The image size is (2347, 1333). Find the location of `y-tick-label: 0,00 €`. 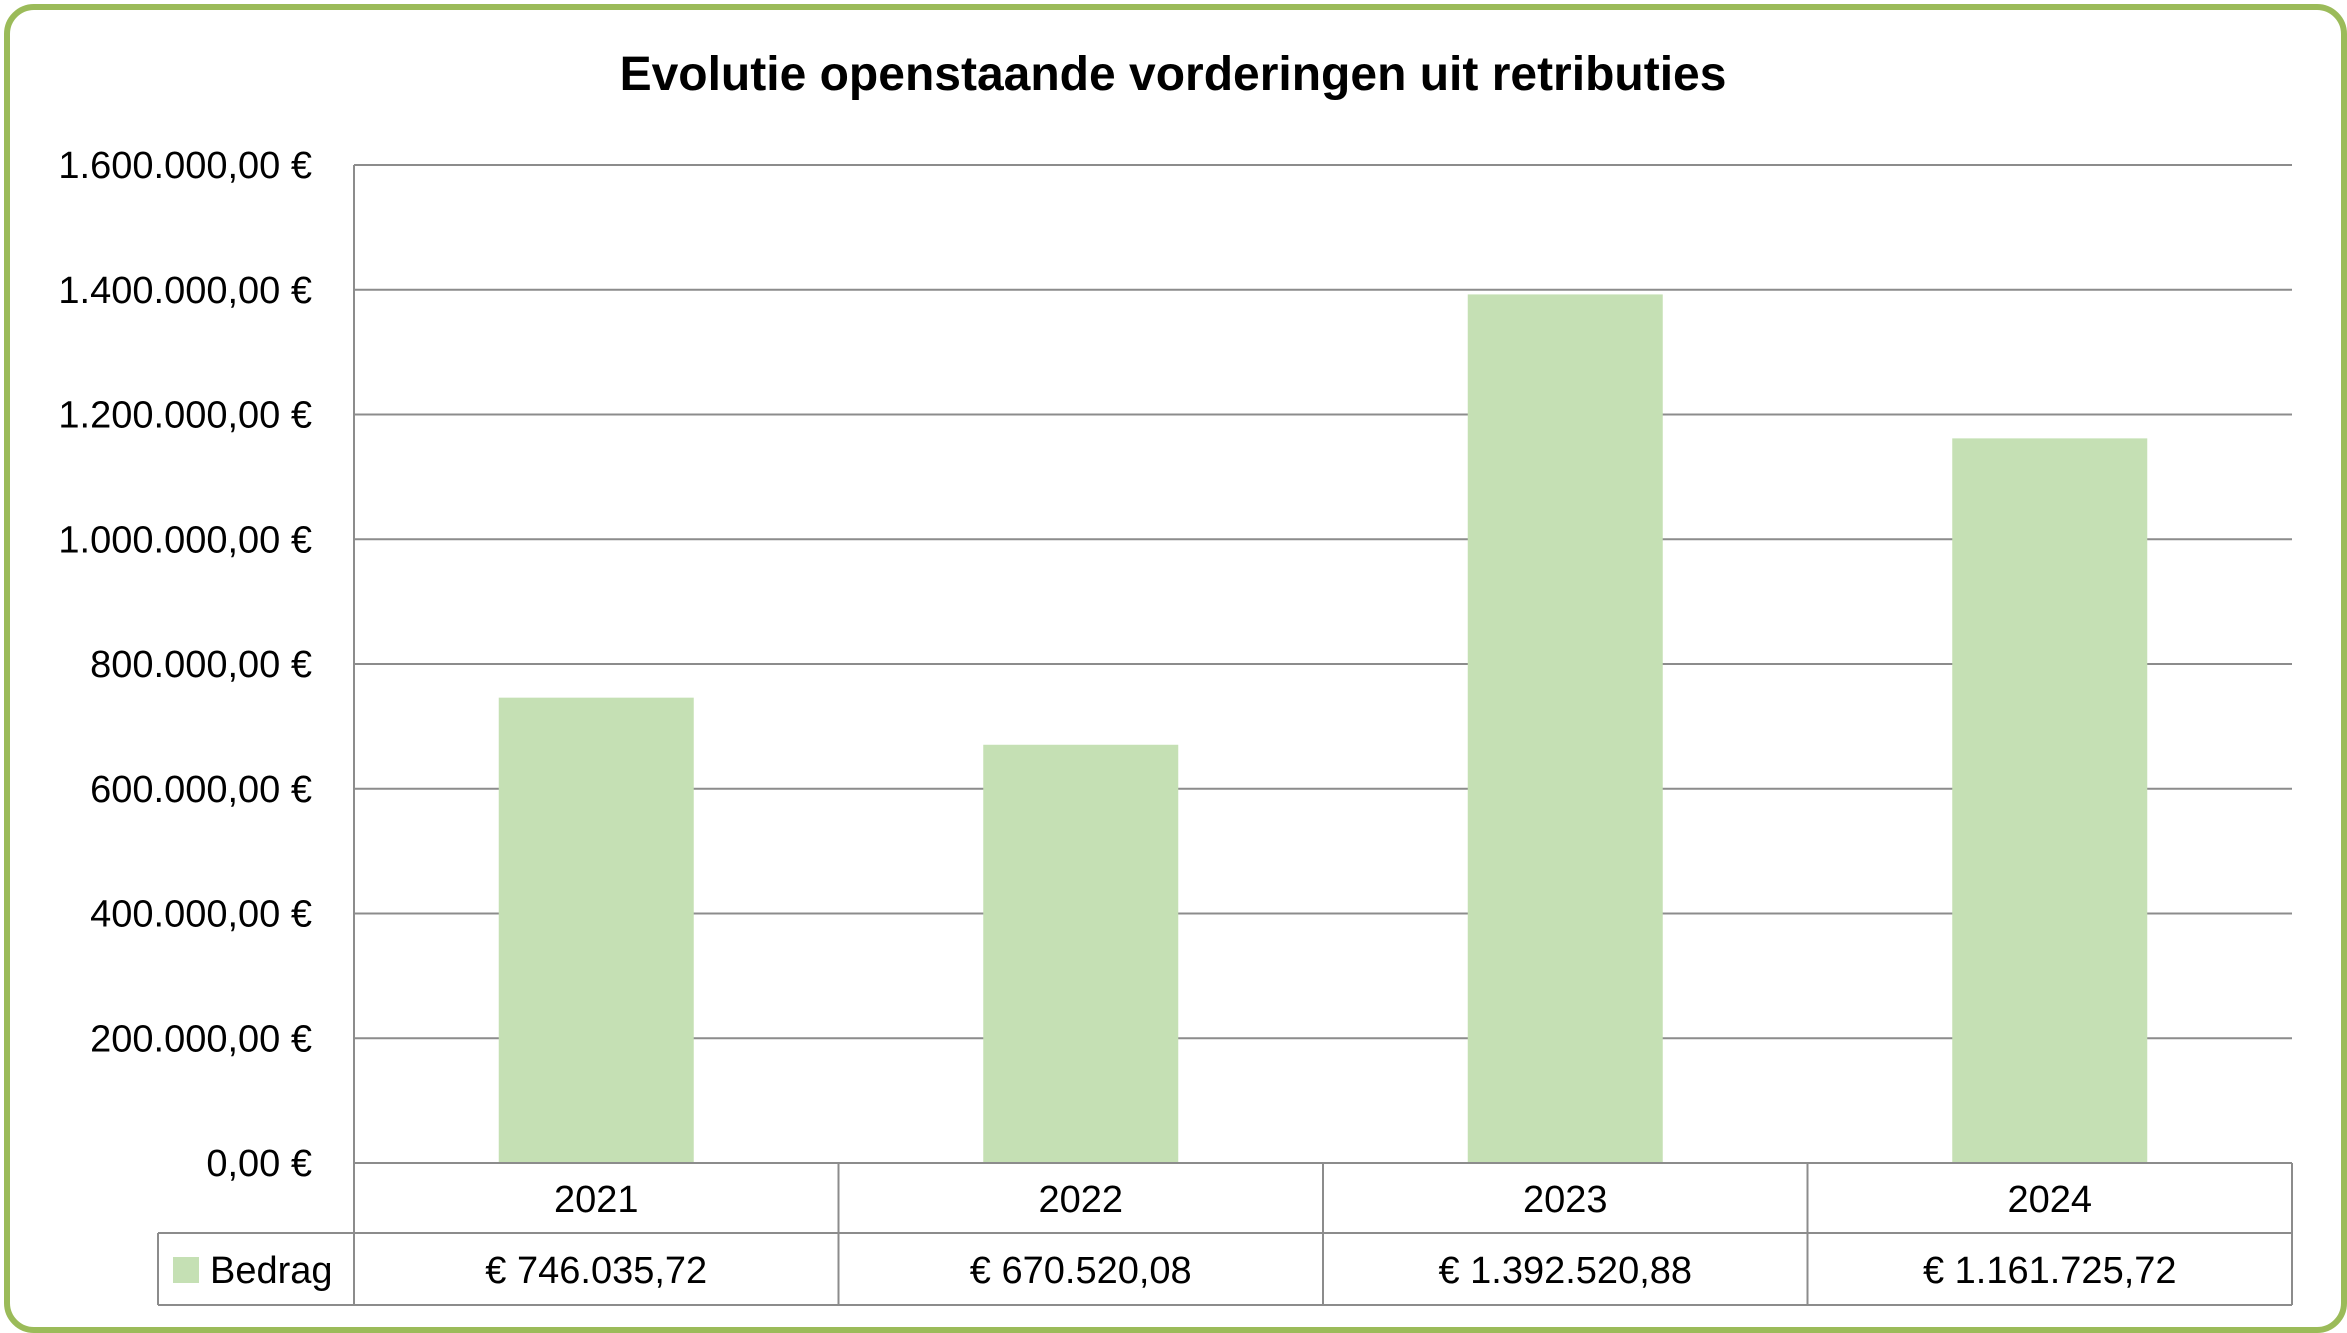

y-tick-label: 0,00 € is located at coordinates (259, 1164).